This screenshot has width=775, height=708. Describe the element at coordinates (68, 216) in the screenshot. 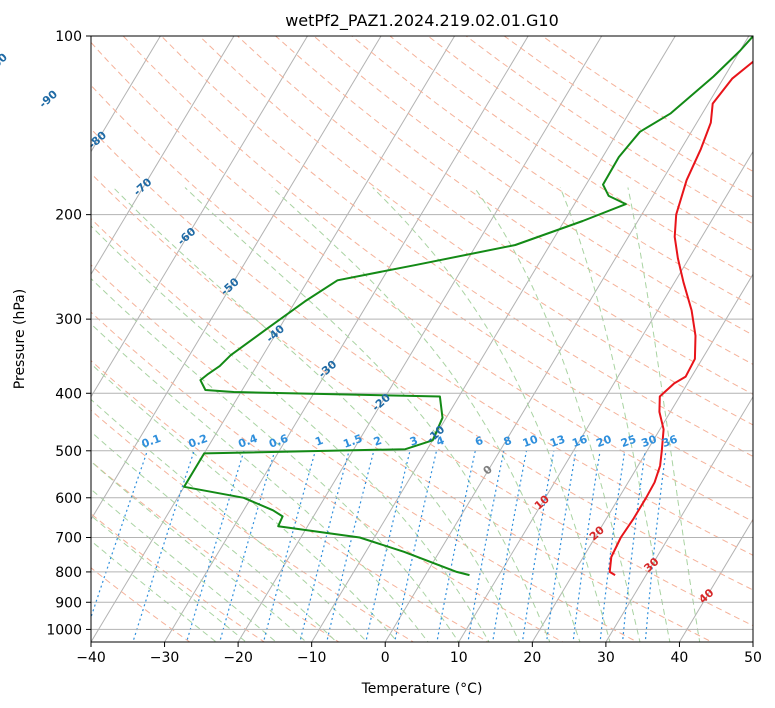

I see `y-tick-label: 200` at that location.